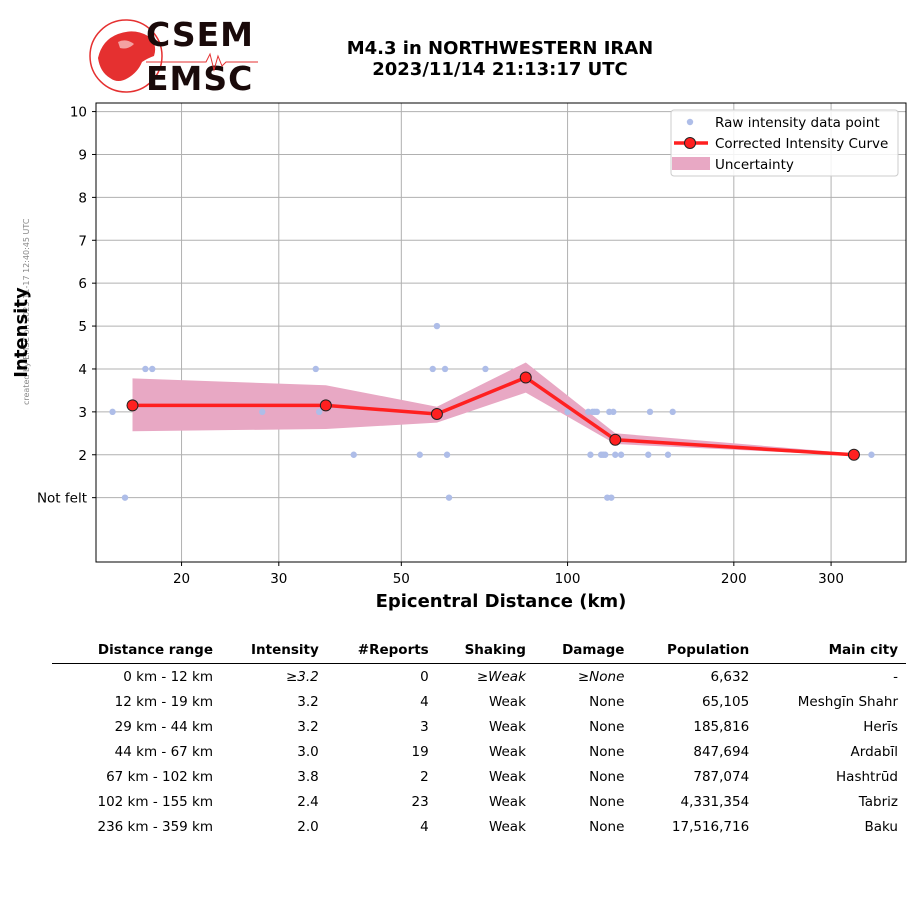 This screenshot has width=915, height=905. I want to click on table-cell: 67 km - 102 km, so click(160, 776).